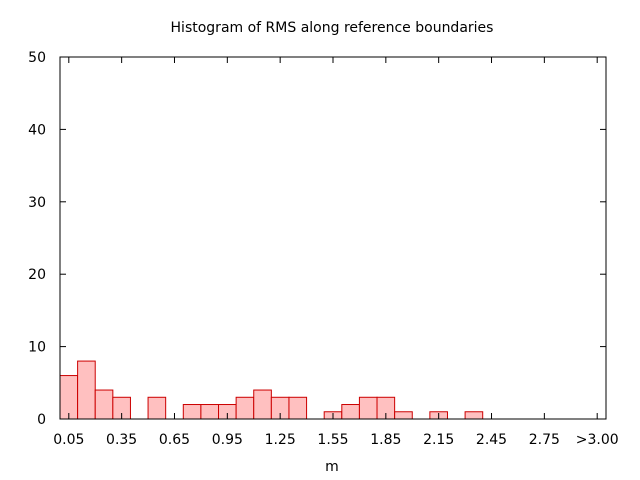  Describe the element at coordinates (438, 440) in the screenshot. I see `x-tick-label: 2.15` at that location.